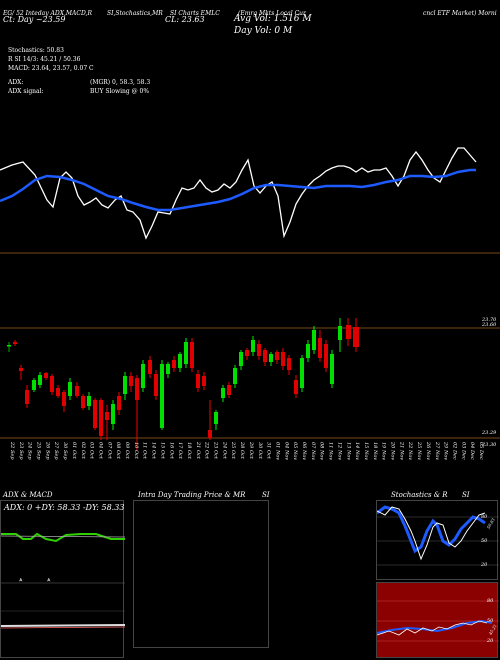  Describe the element at coordinates (12, 450) in the screenshot. I see `x-axis-label: 22 Sep` at that location.